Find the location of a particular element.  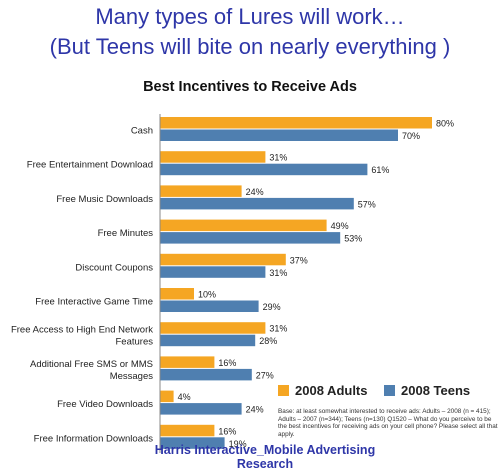

category-label: Messages is located at coordinates (132, 376).